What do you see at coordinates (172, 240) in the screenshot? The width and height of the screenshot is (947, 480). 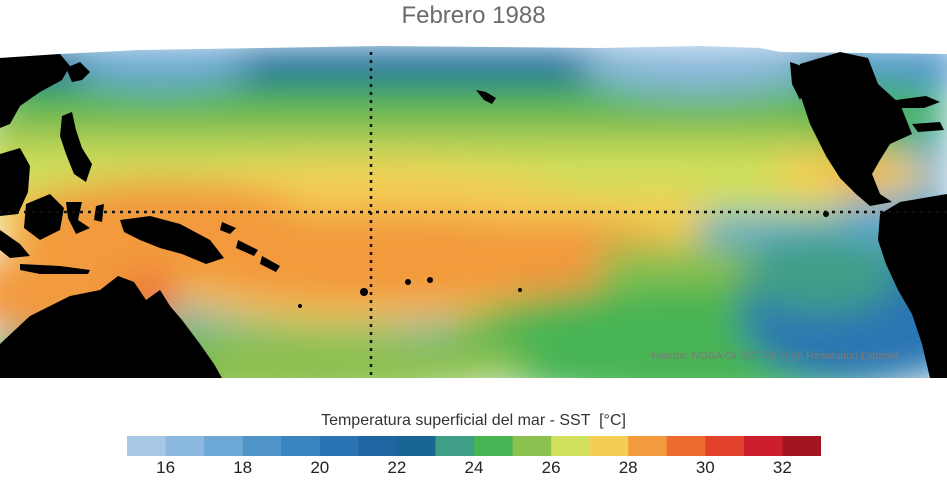 I see `new-guinea` at bounding box center [172, 240].